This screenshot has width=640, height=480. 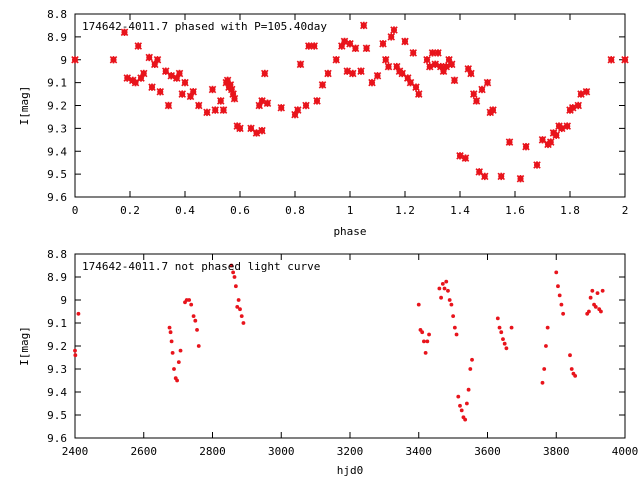 I want to click on y-tick-label: 9.5, so click(x=57, y=415).